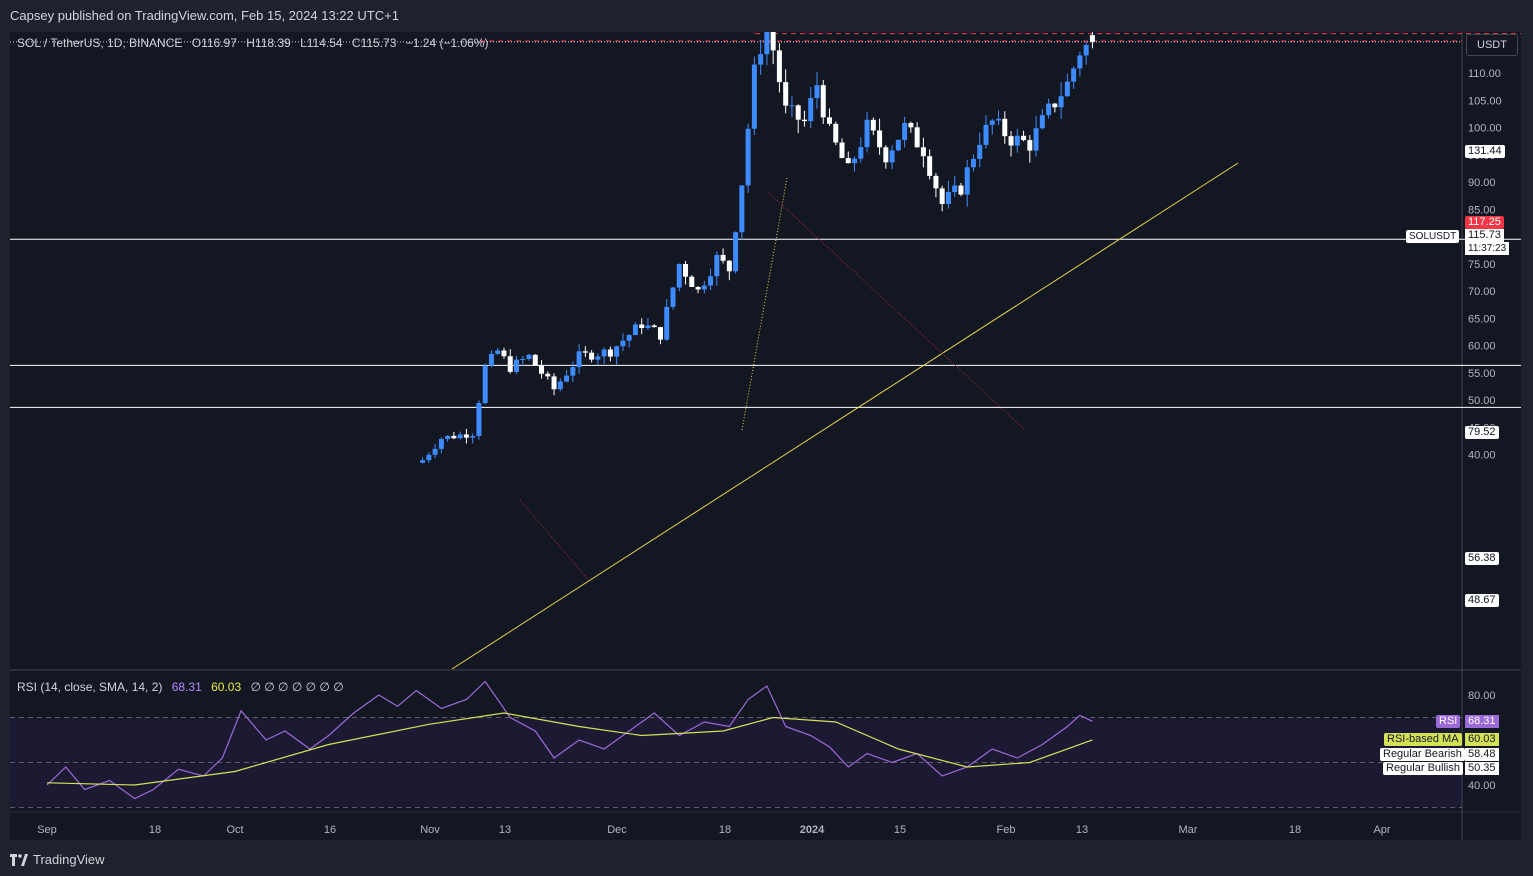 The width and height of the screenshot is (1533, 876). What do you see at coordinates (1482, 558) in the screenshot?
I see `level-tag-56: 56.38` at bounding box center [1482, 558].